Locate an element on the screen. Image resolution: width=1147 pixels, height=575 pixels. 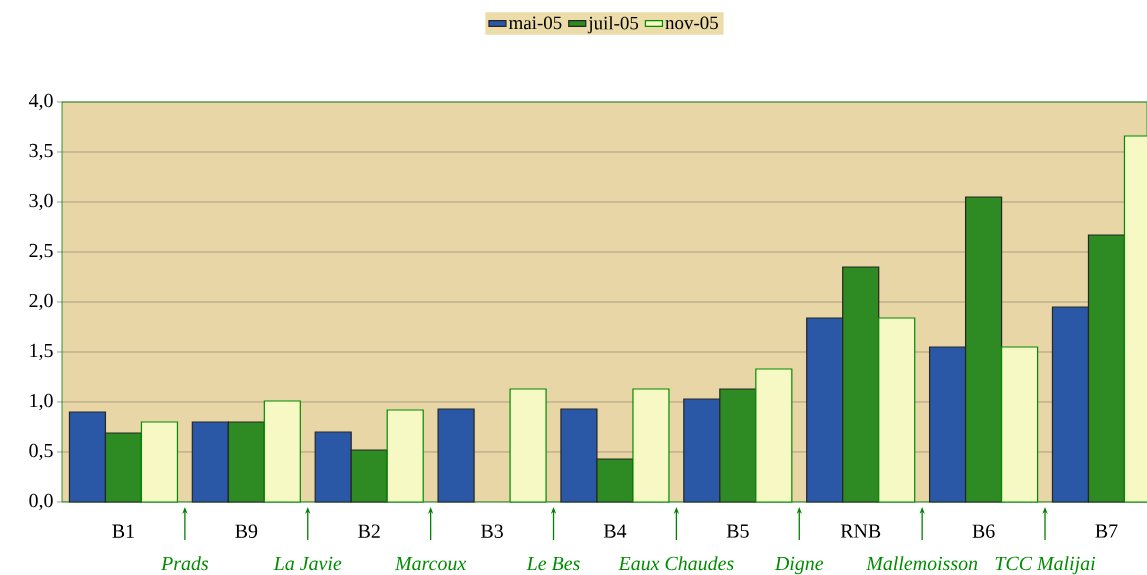
y-tick-label: 3,5 is located at coordinates (41, 152).